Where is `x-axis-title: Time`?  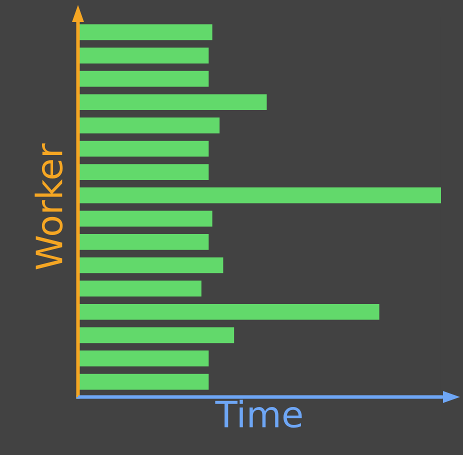
x-axis-title: Time is located at coordinates (258, 414).